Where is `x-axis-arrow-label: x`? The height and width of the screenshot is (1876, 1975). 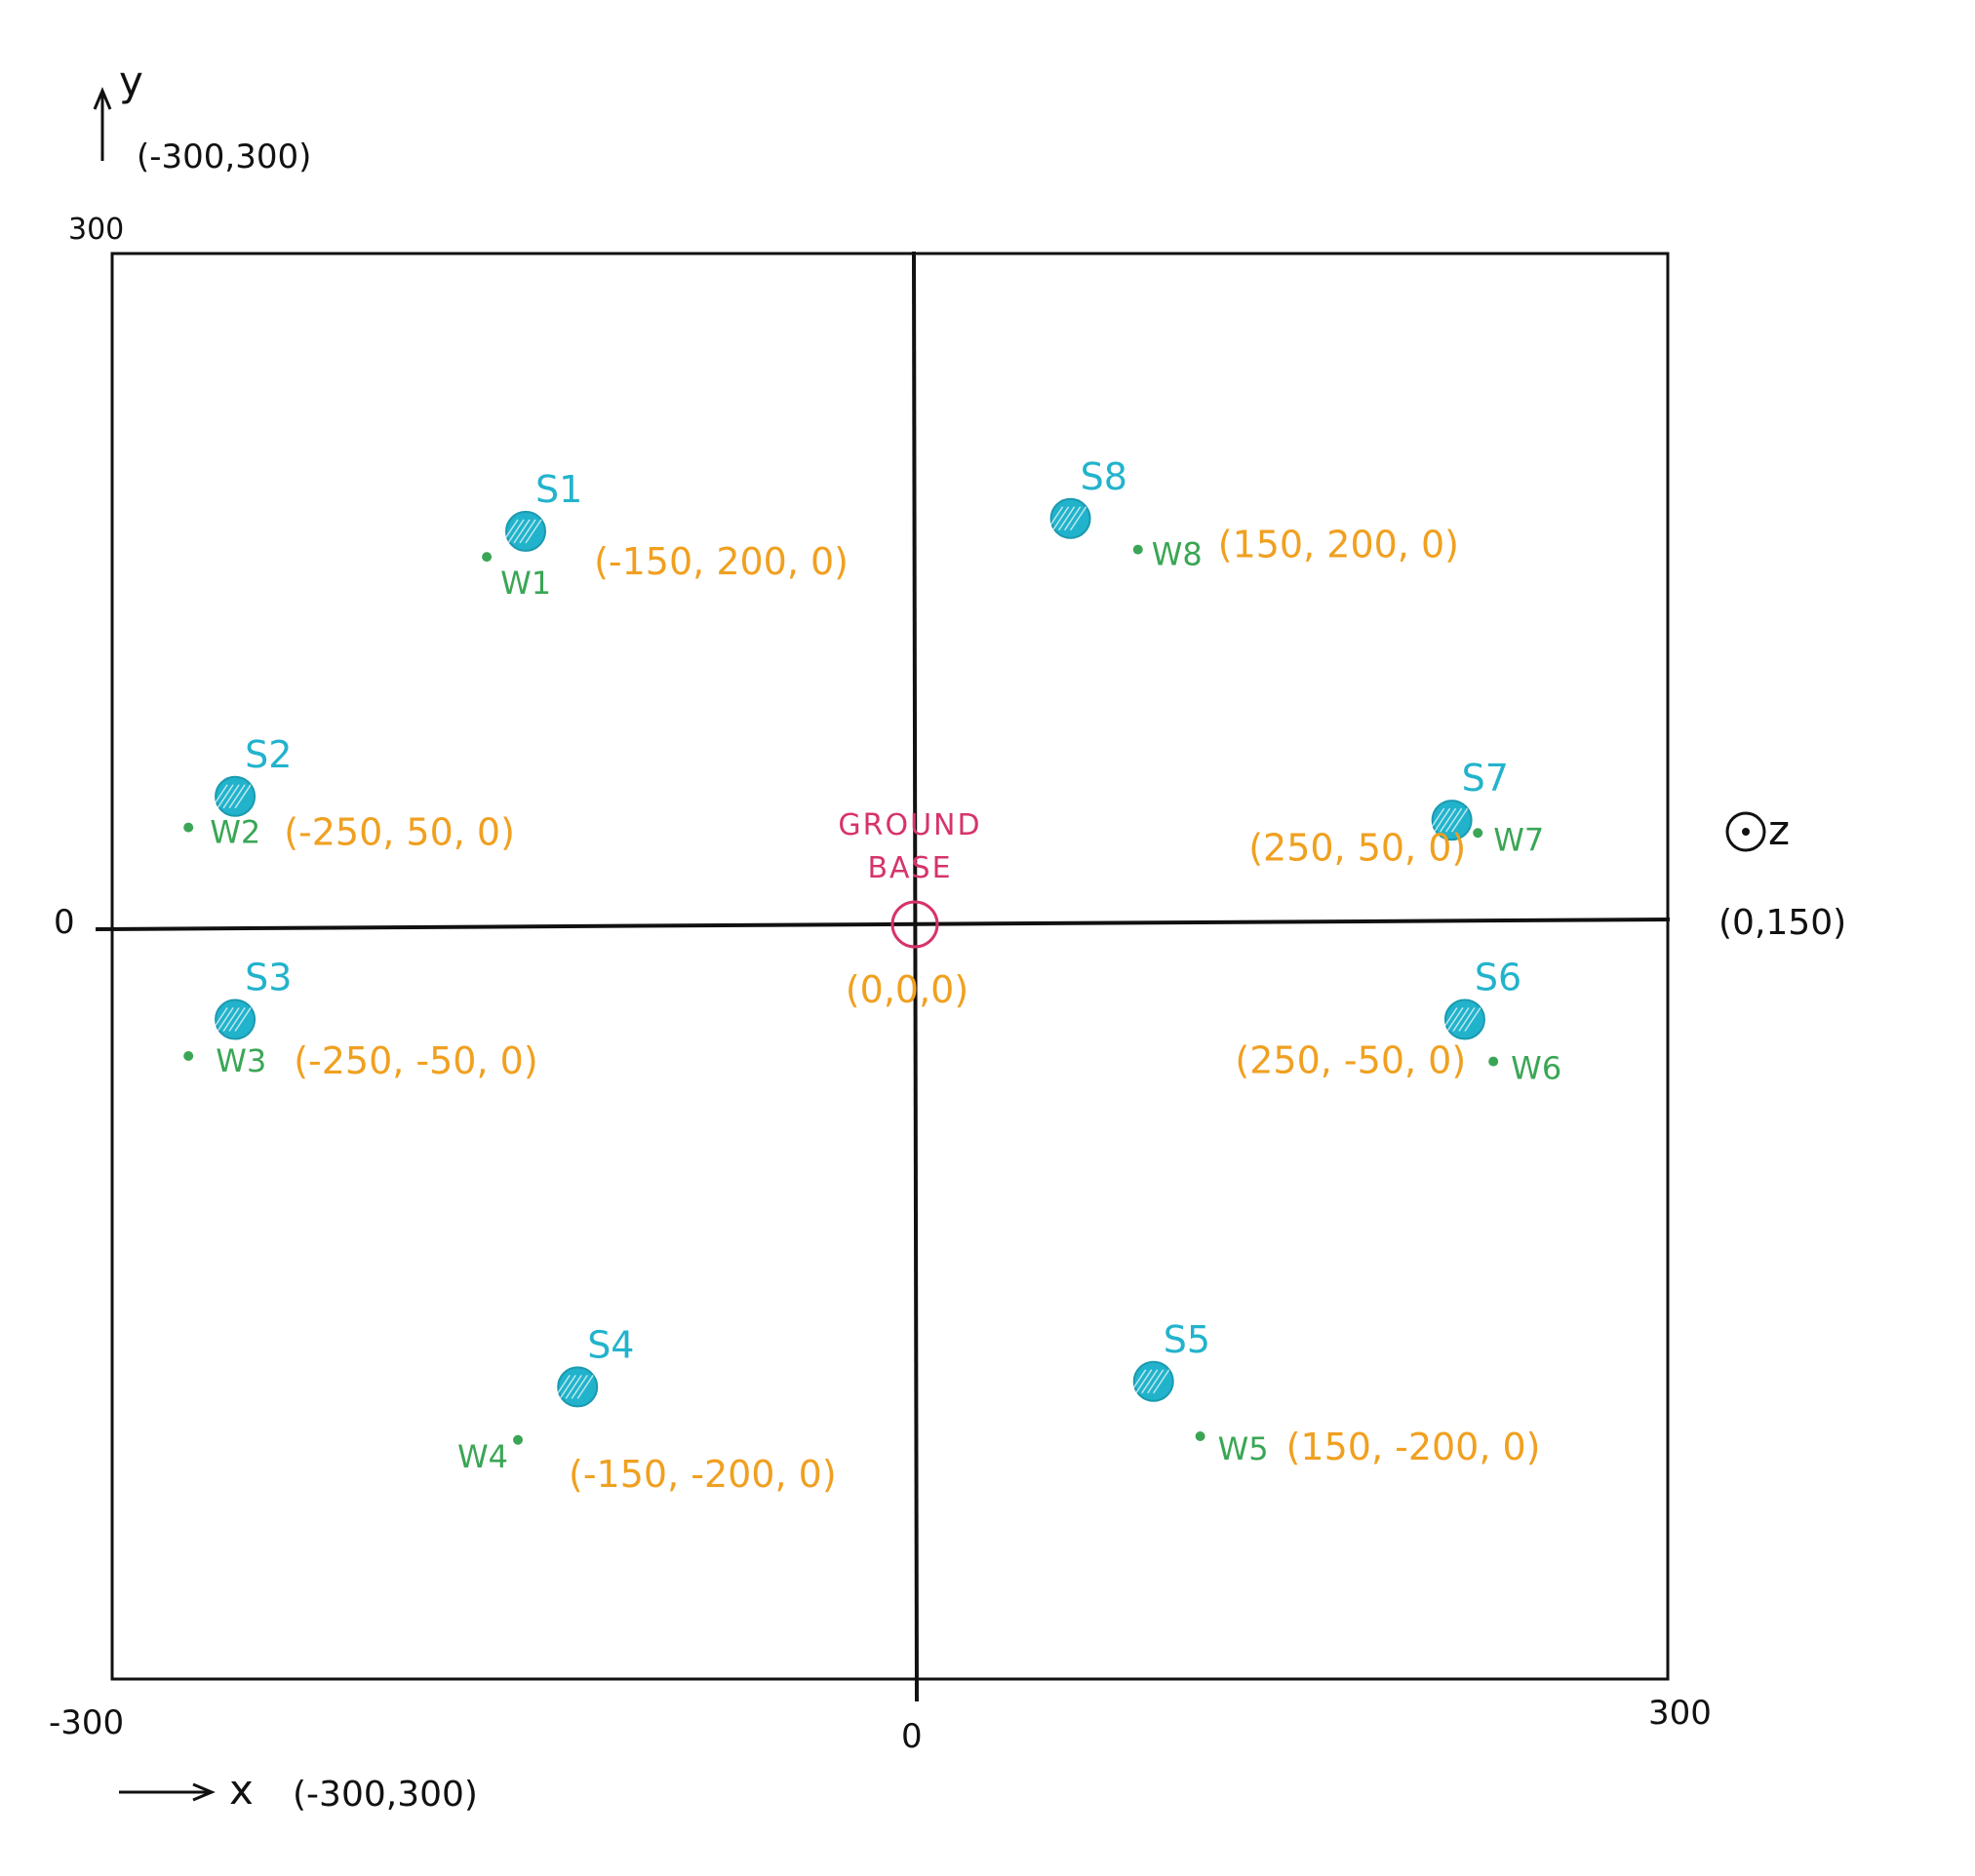
x-axis-arrow-label: x is located at coordinates (241, 1790).